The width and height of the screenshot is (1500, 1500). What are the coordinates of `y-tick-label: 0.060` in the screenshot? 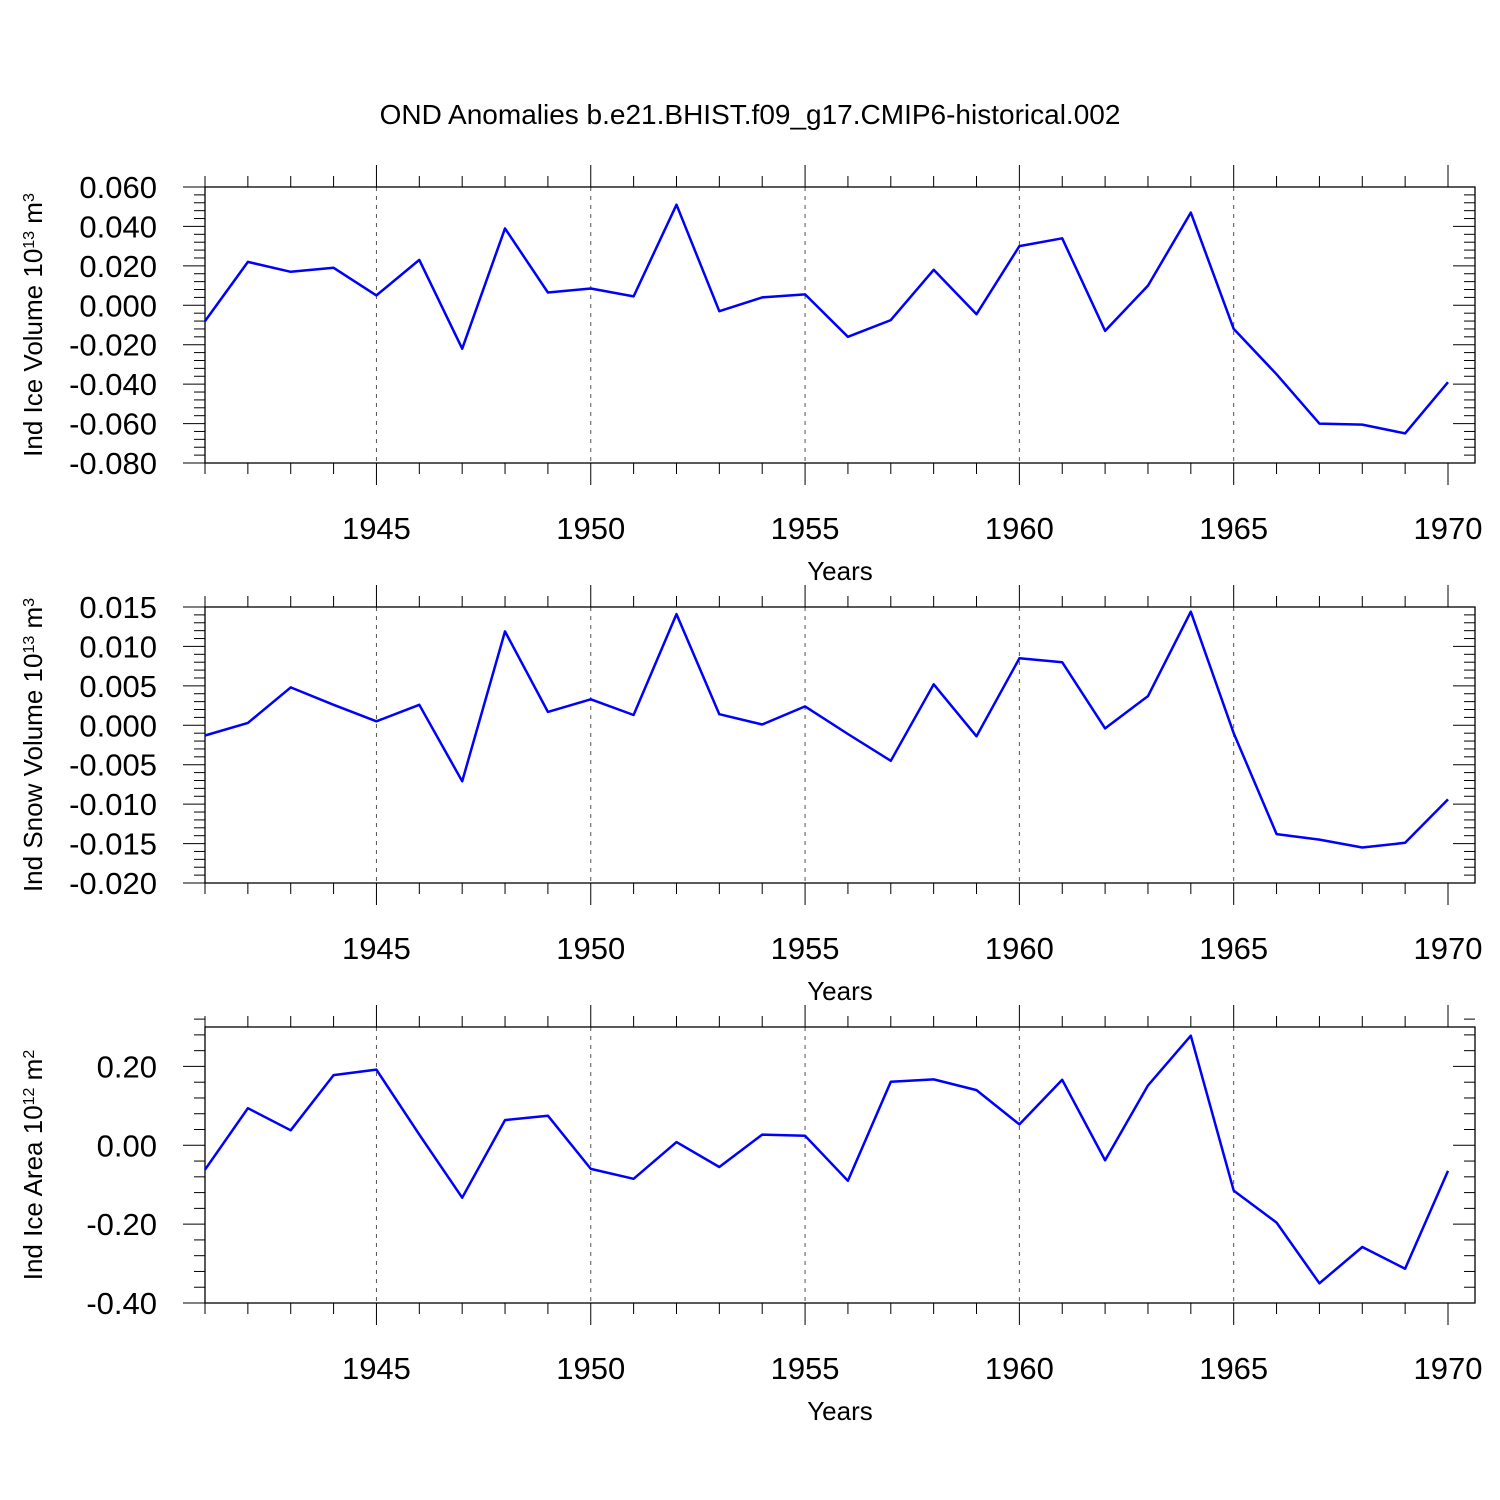 It's located at (118, 187).